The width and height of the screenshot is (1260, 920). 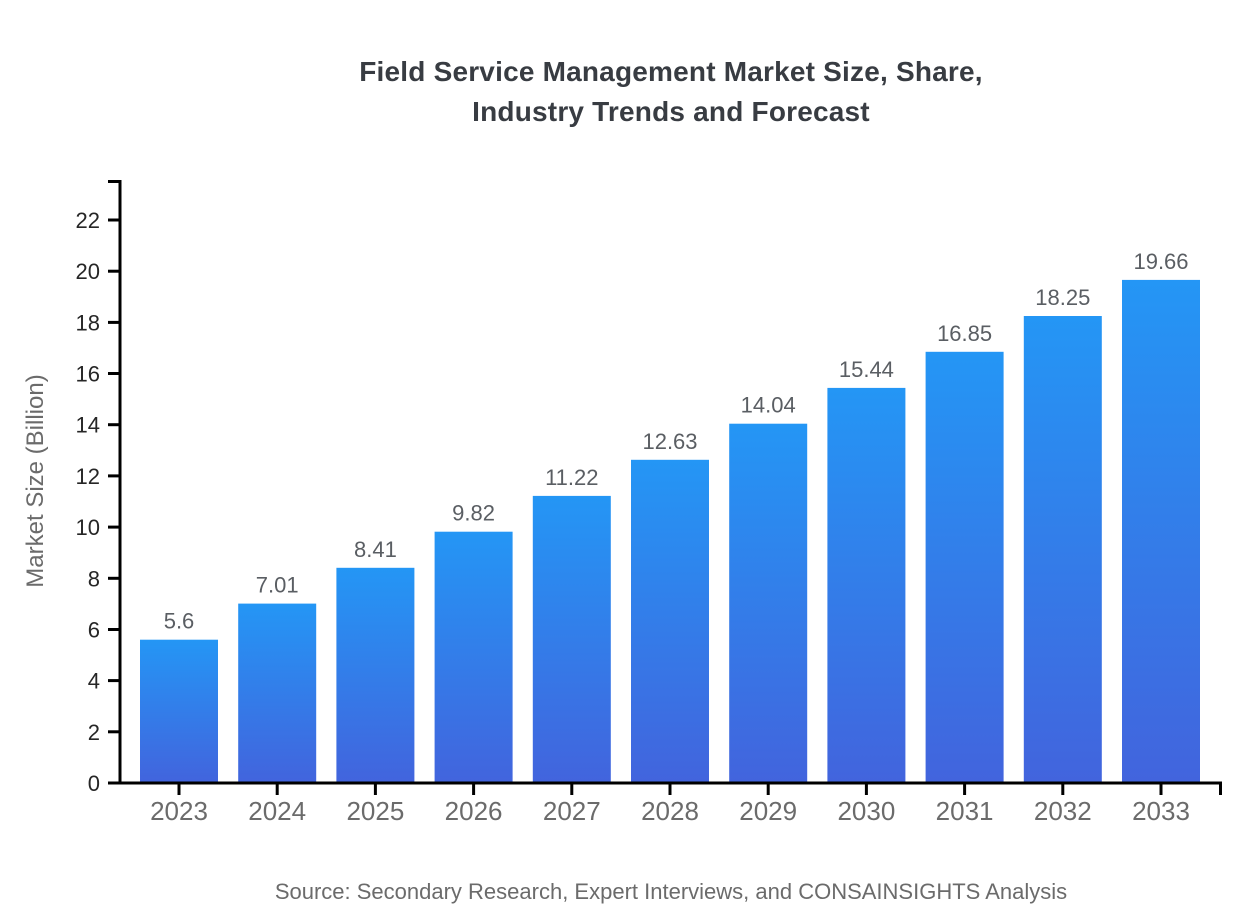 I want to click on bar-2033, so click(x=1161, y=531).